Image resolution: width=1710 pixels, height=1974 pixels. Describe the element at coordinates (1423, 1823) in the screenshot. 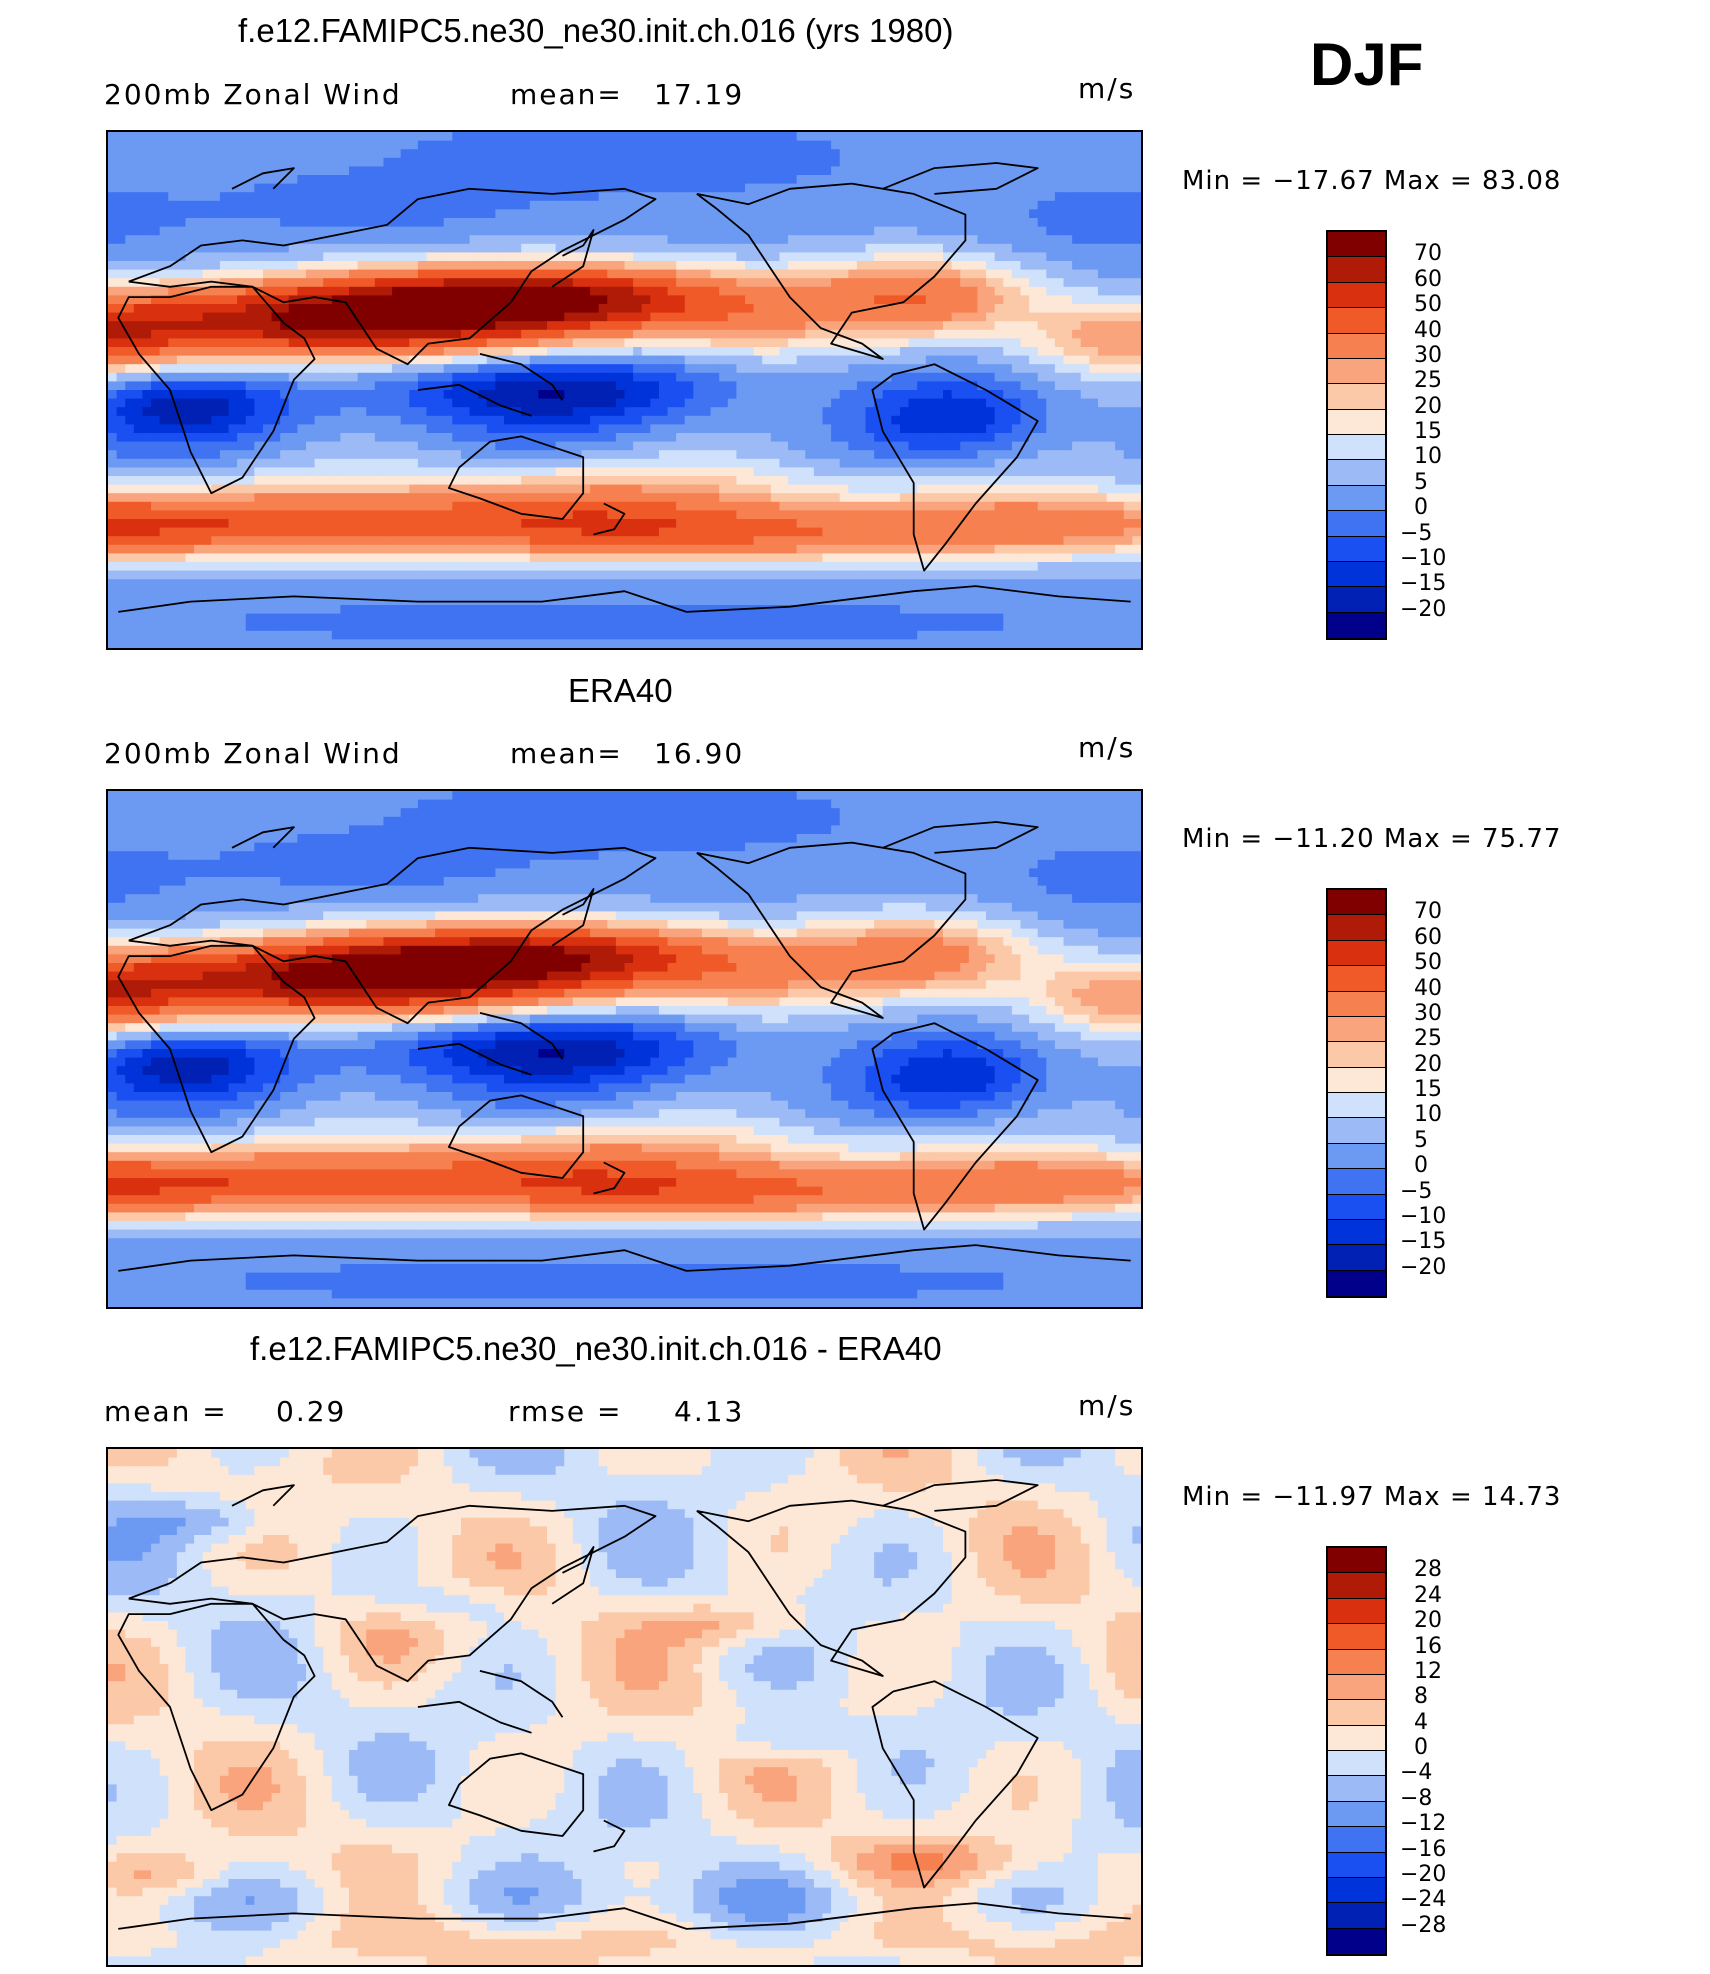

I see `colorbar-tick-label: −12` at that location.